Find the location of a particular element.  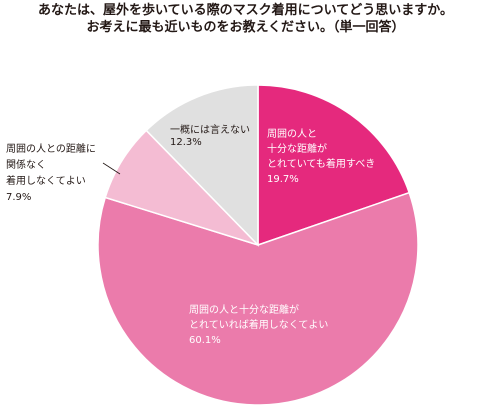

slice-category-label-2: 周囲の人と十分な距離が is located at coordinates (244, 309).